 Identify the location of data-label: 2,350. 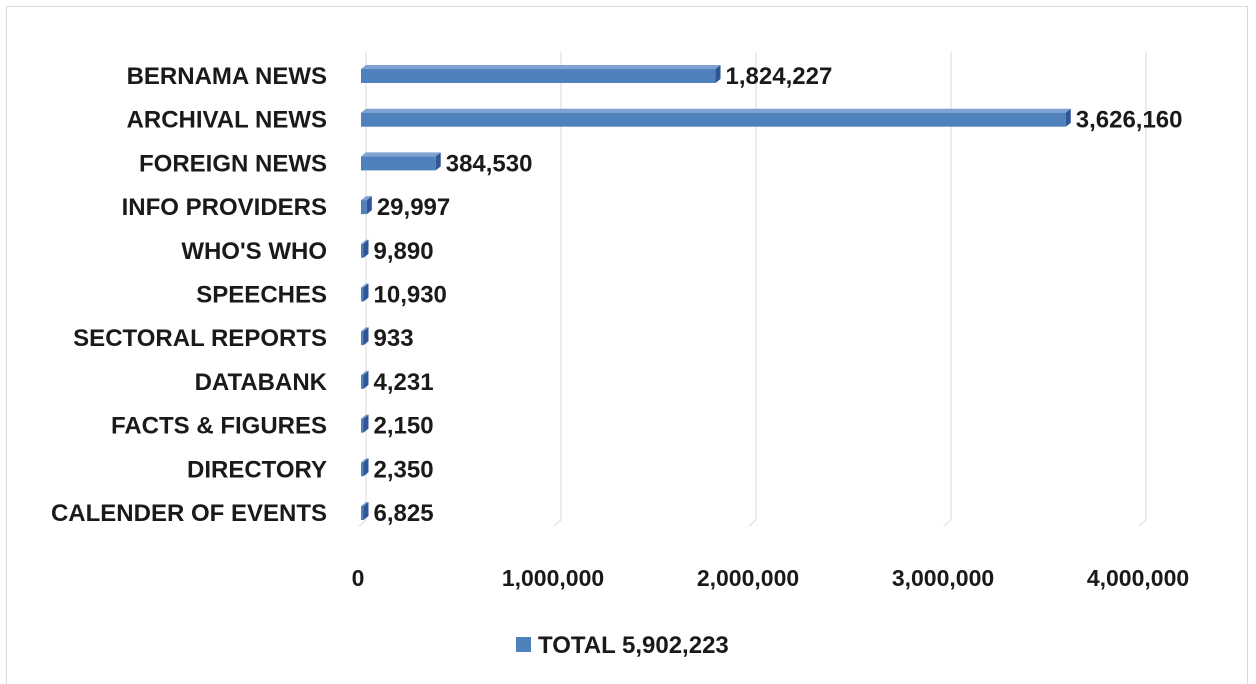
(404, 469).